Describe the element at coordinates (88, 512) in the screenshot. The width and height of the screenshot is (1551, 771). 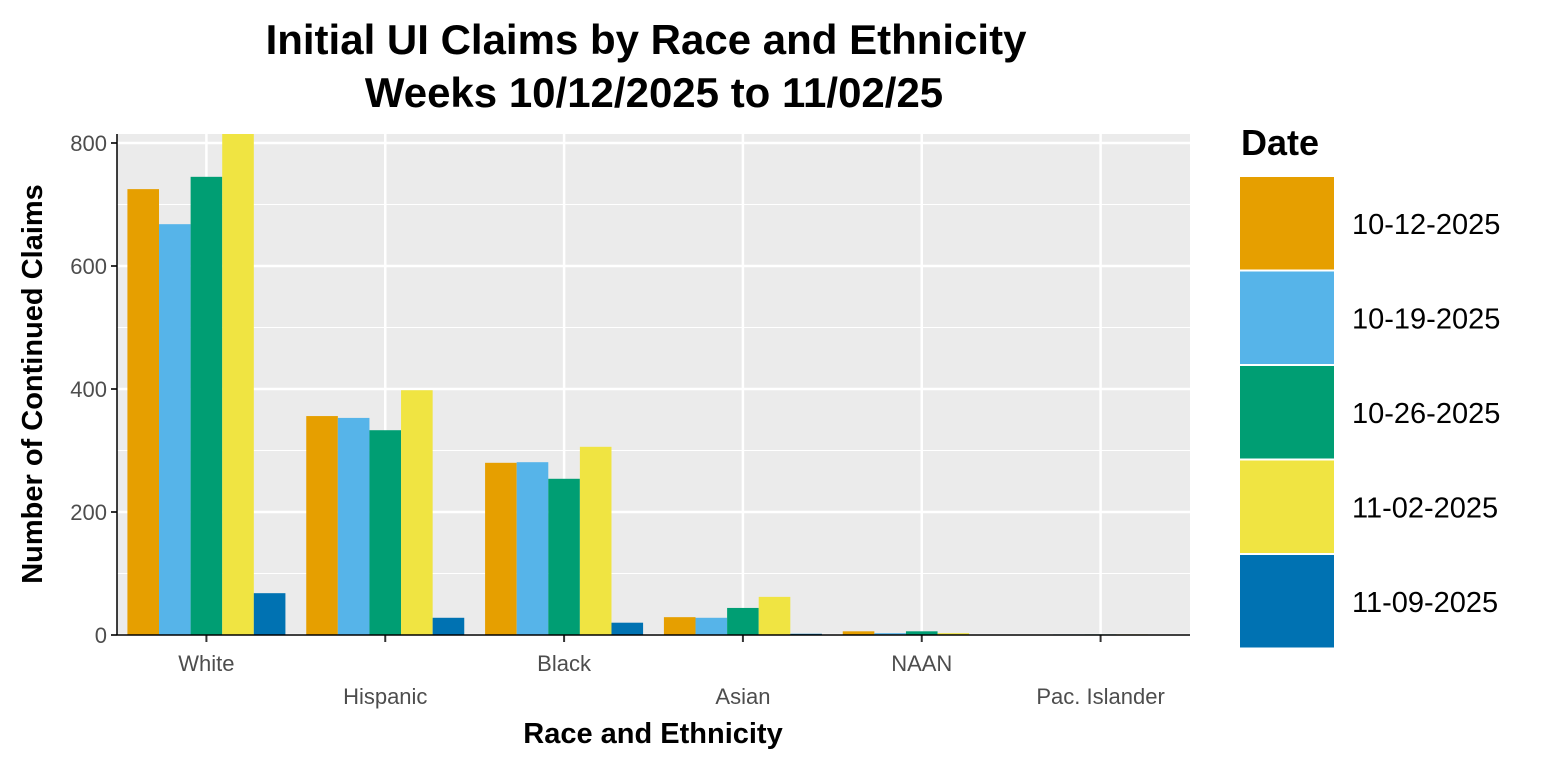
I see `y-tick-label: 200` at that location.